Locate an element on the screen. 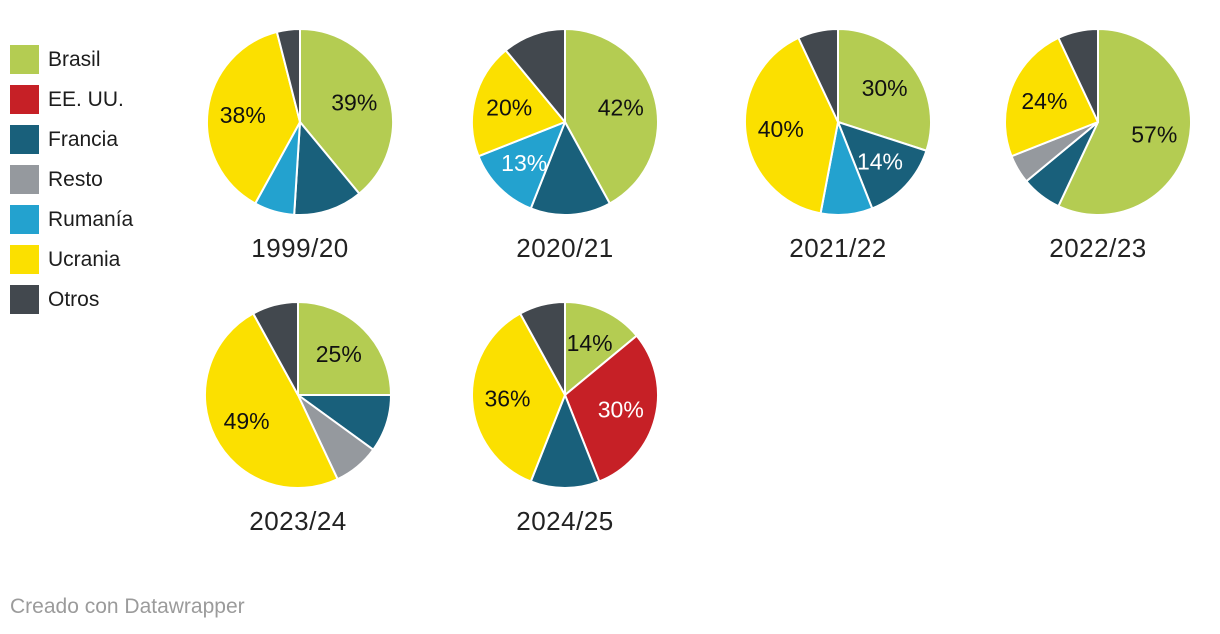 This screenshot has height=634, width=1220. slice-value-label: 39% is located at coordinates (354, 103).